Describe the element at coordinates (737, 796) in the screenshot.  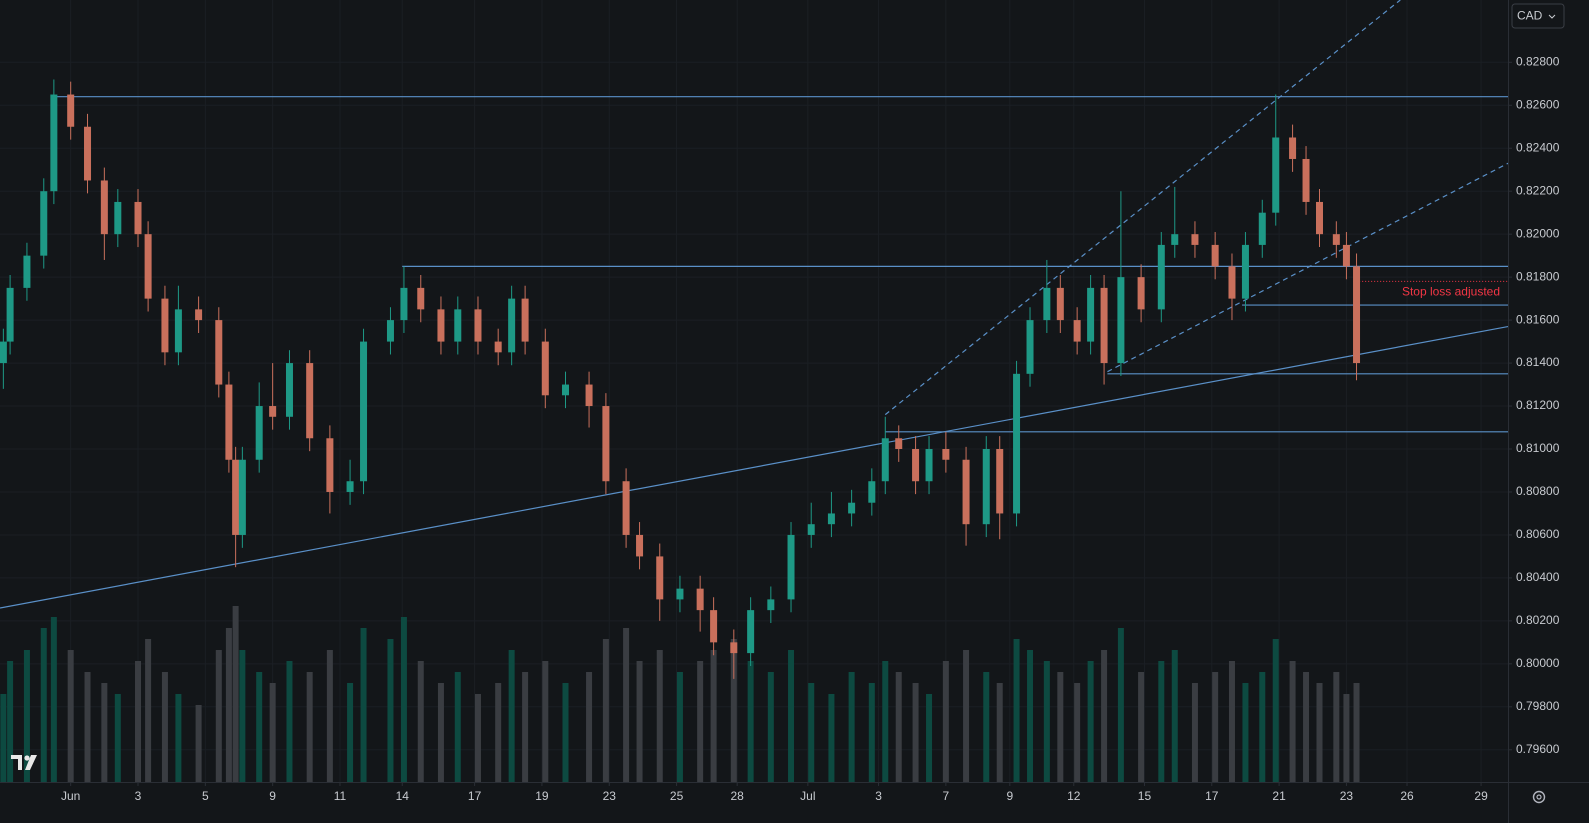
I see `x-tick-label: 28` at that location.